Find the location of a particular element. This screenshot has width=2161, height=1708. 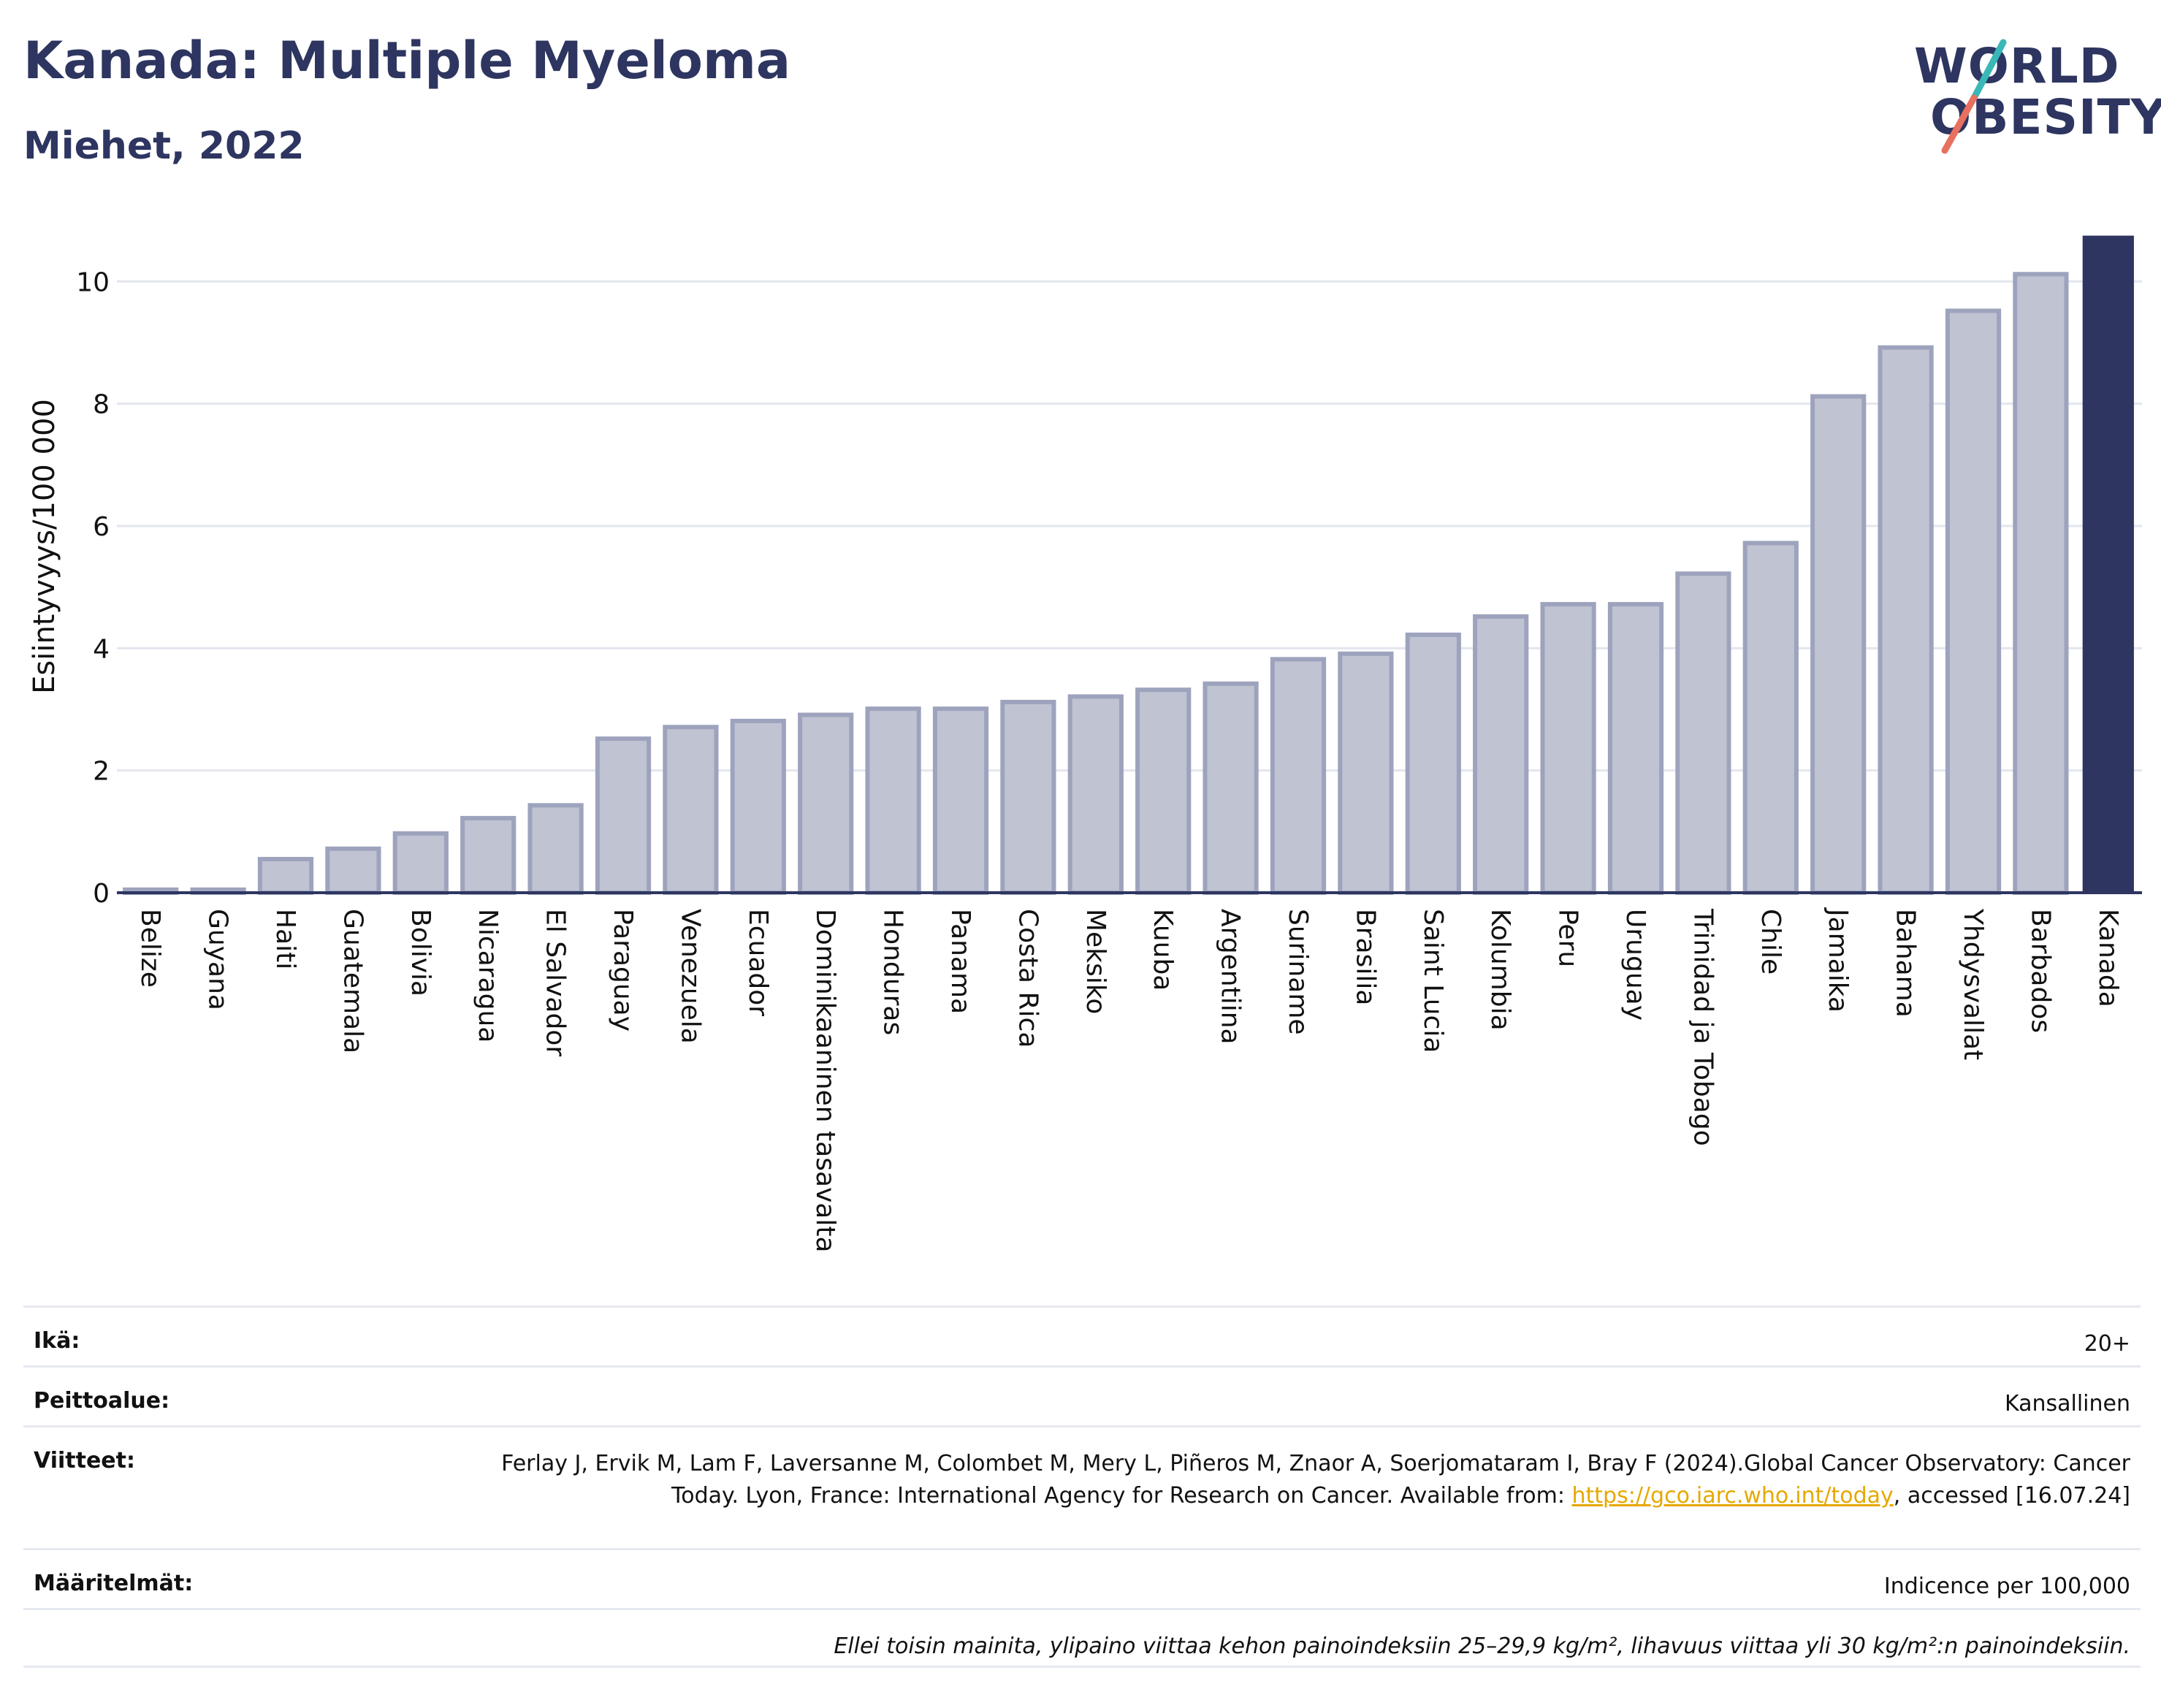

x-tick-label: Meksiko is located at coordinates (1095, 961).